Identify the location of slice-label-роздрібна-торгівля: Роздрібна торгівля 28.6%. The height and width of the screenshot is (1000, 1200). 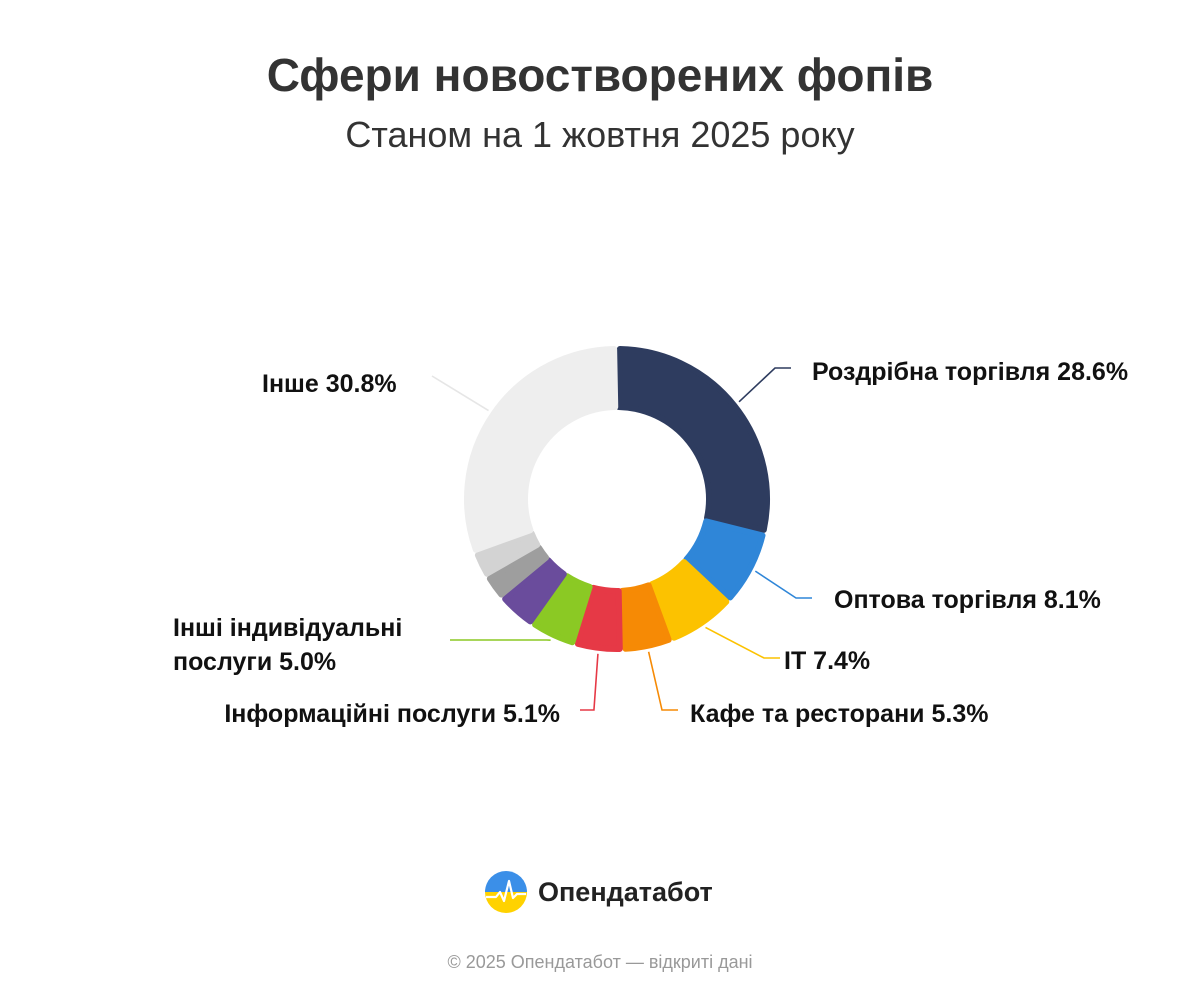
(970, 372).